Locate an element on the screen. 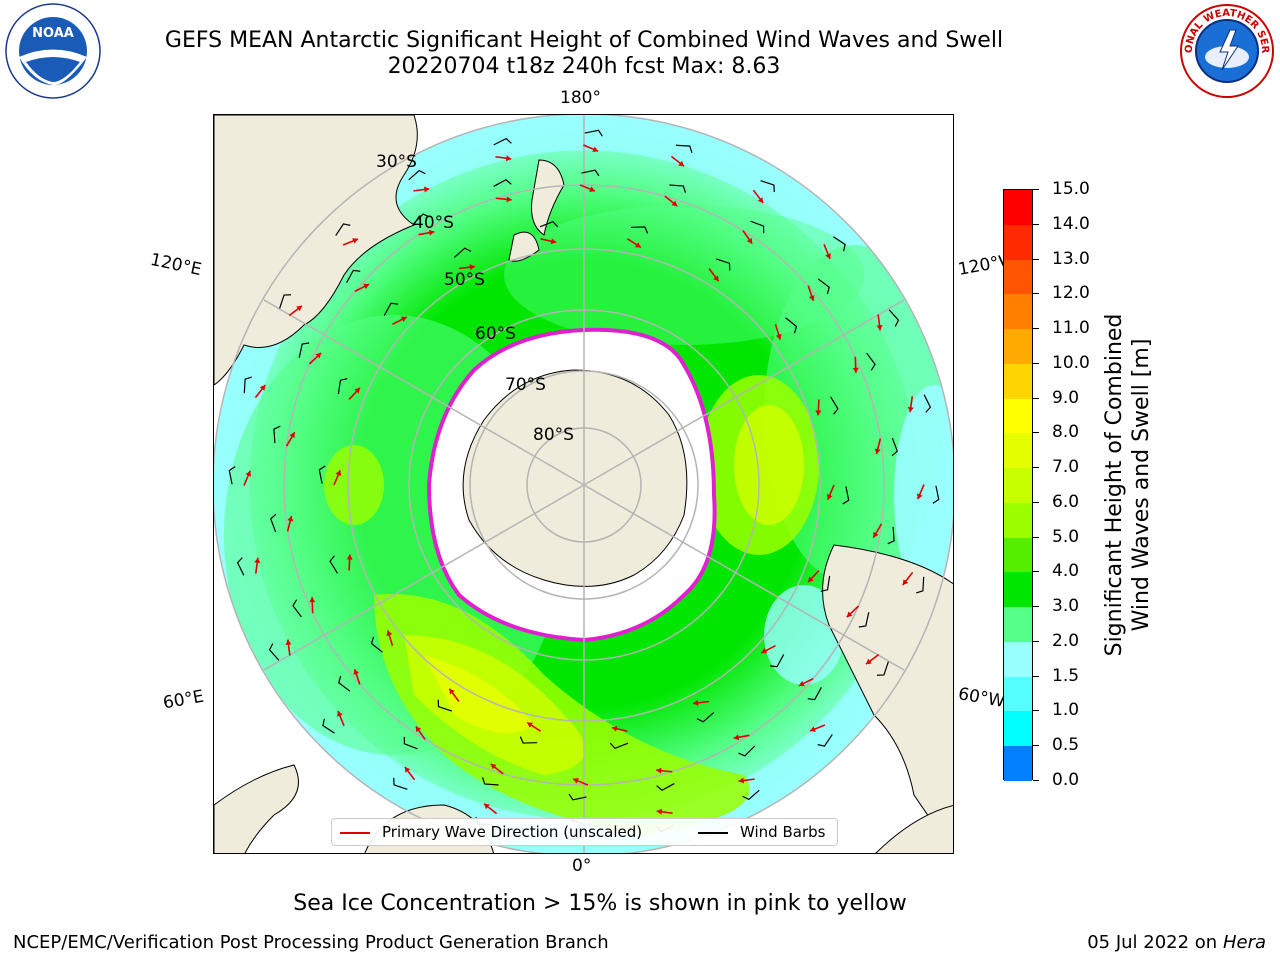  footer-date: 05 Jul 2022 on is located at coordinates (1155, 942).